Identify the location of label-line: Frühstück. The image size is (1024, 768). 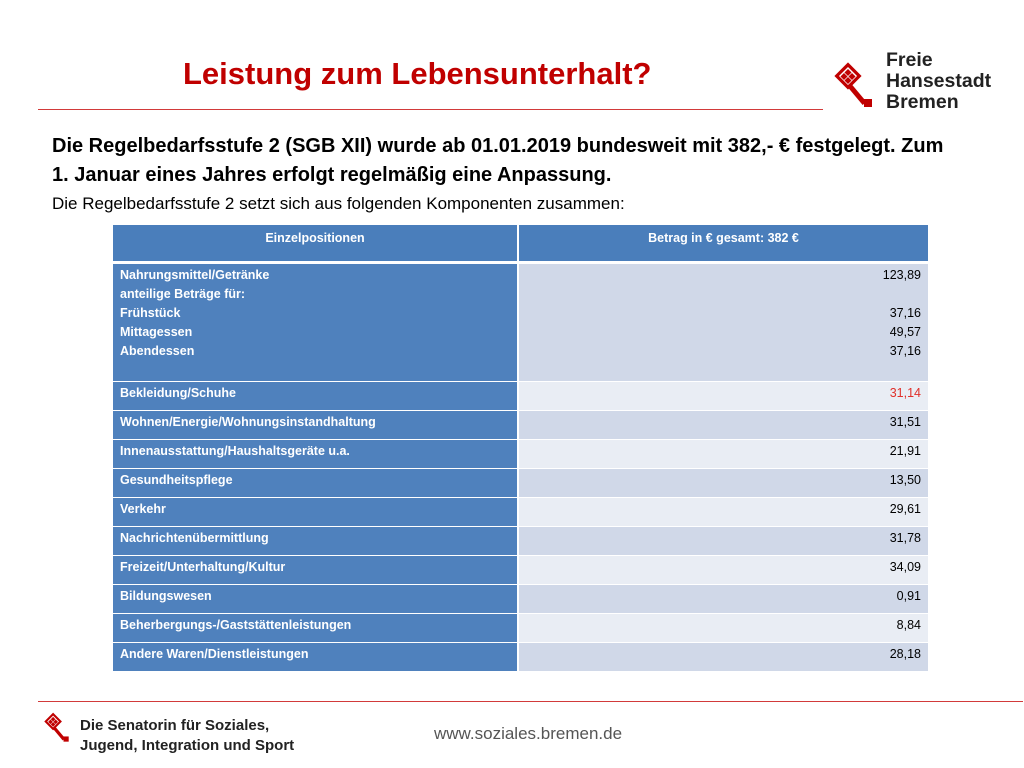
(150, 313).